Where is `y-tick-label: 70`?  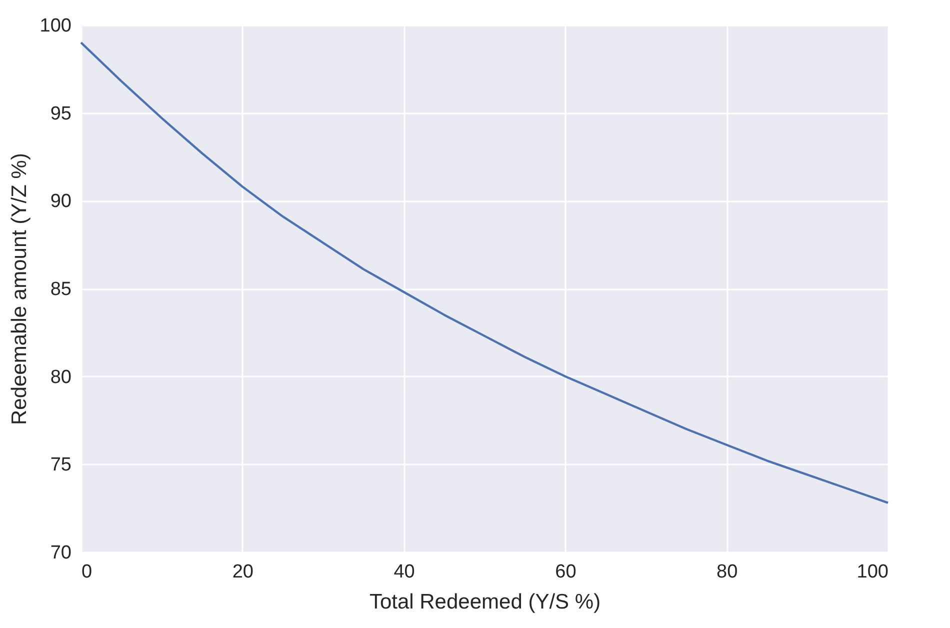
y-tick-label: 70 is located at coordinates (61, 553).